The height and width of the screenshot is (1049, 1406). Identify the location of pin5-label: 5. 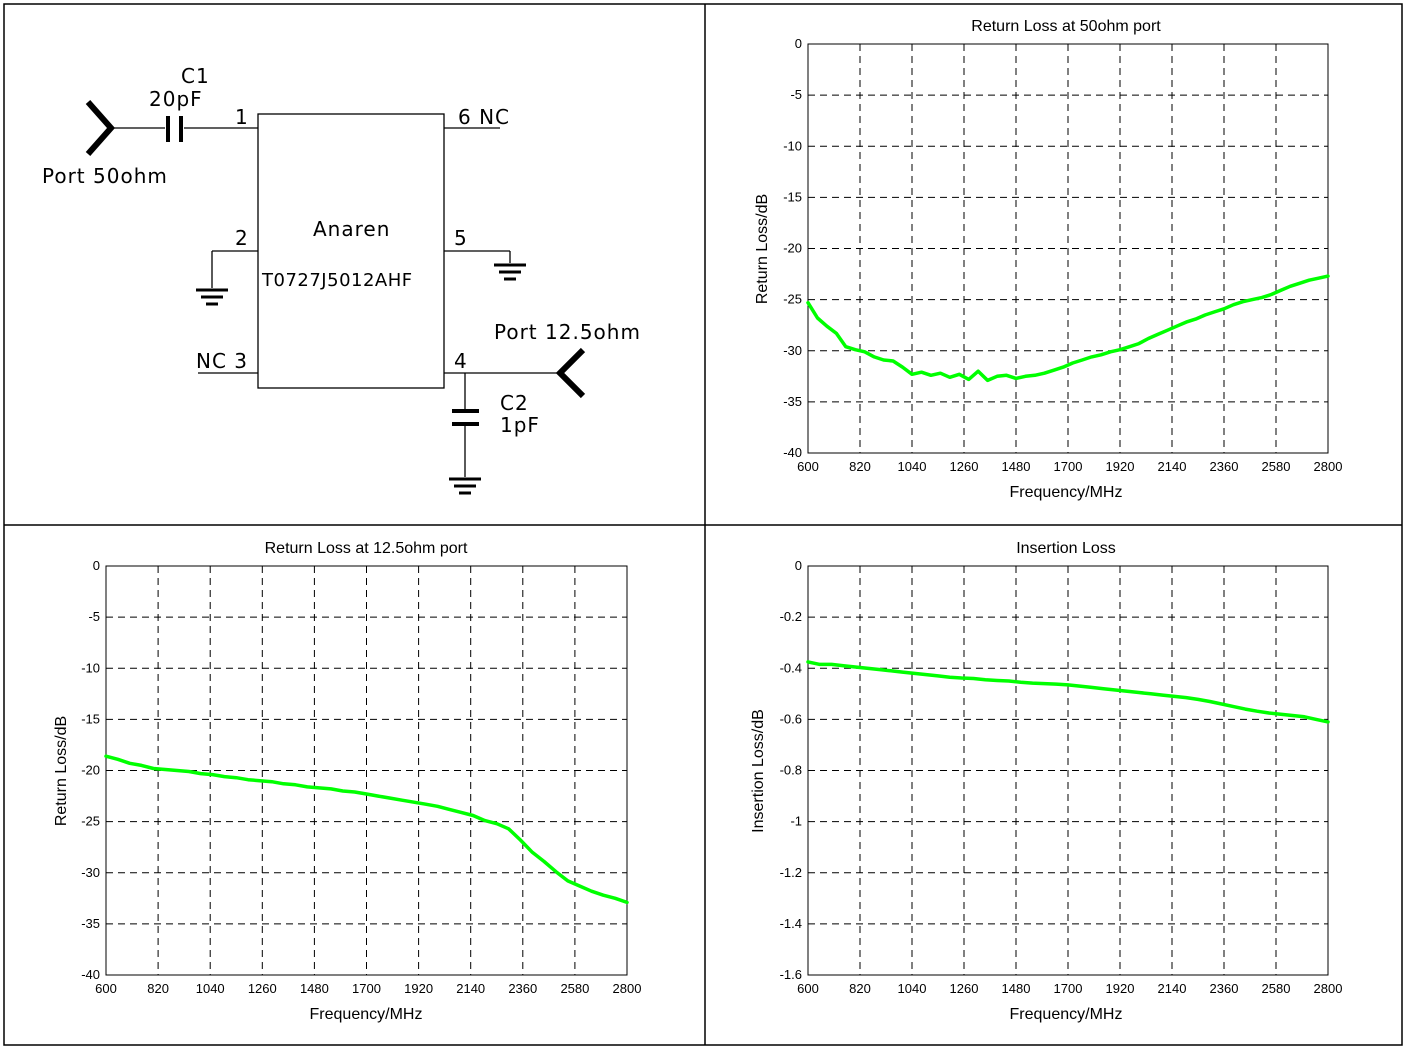
(461, 238).